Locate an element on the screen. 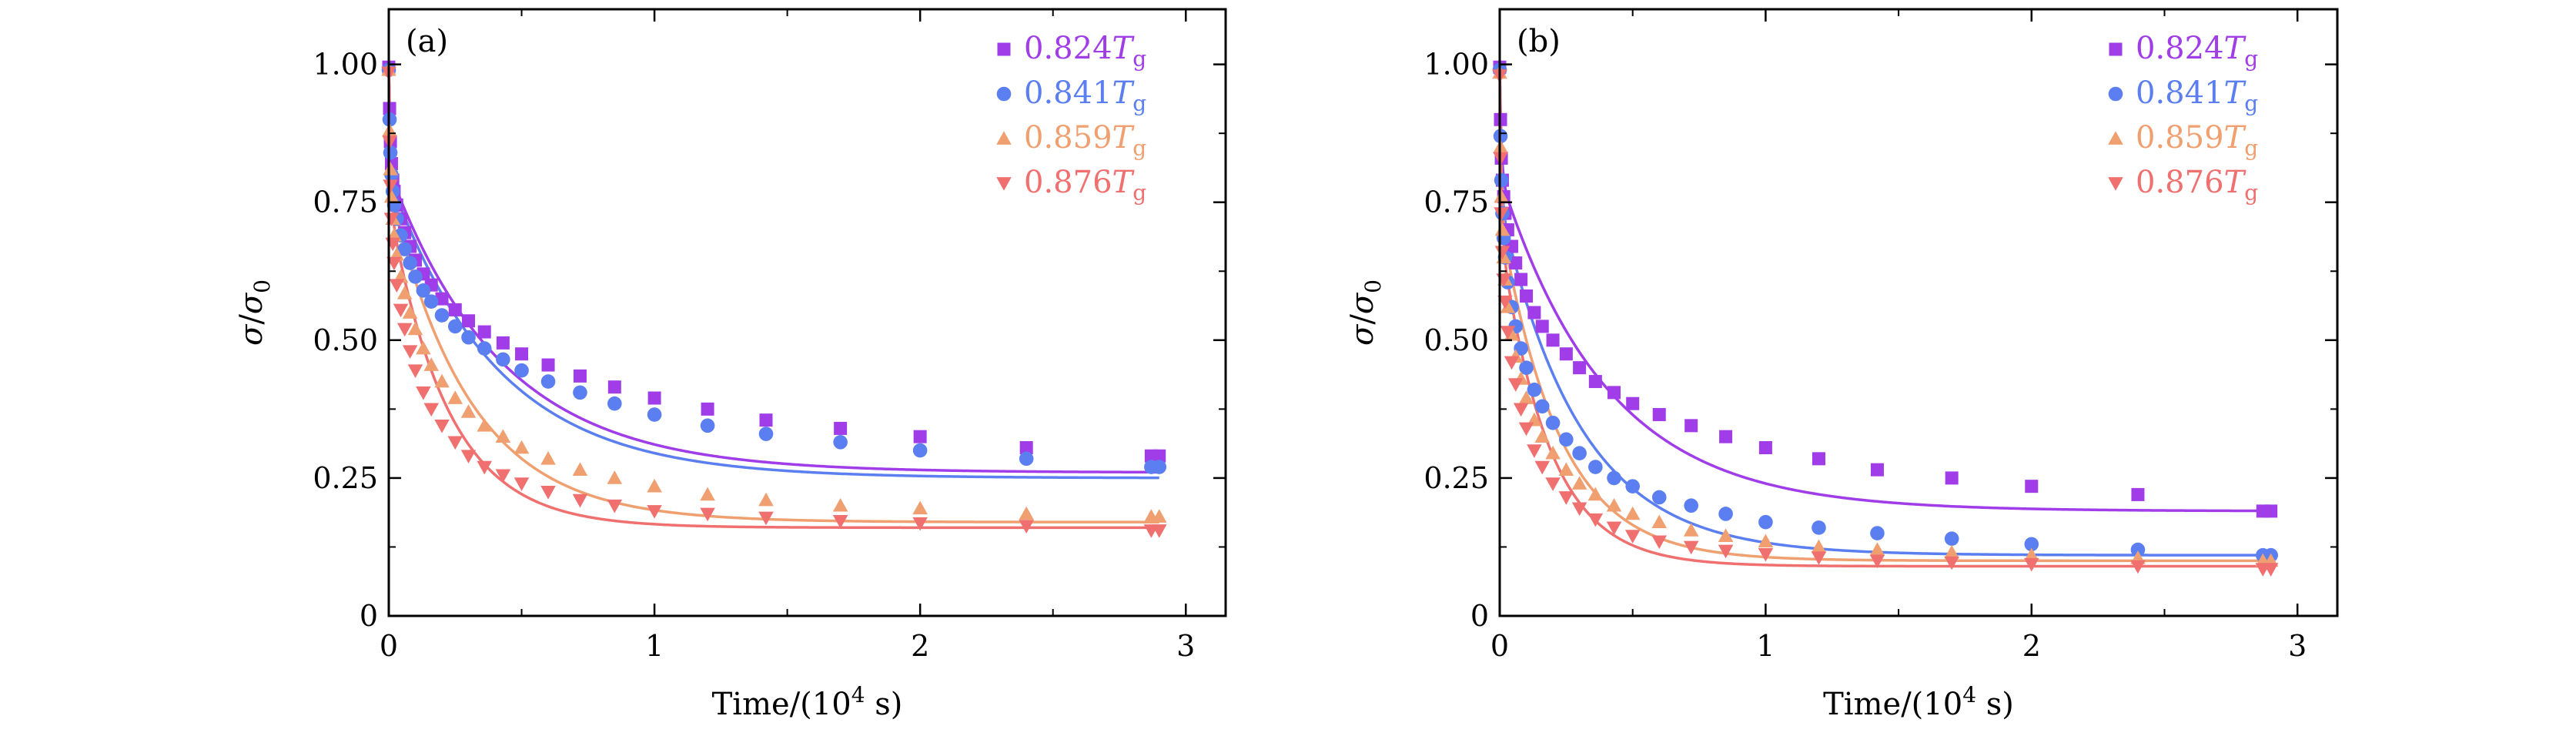 The height and width of the screenshot is (736, 2576). y-axis-title: σ/σ0 is located at coordinates (1366, 313).